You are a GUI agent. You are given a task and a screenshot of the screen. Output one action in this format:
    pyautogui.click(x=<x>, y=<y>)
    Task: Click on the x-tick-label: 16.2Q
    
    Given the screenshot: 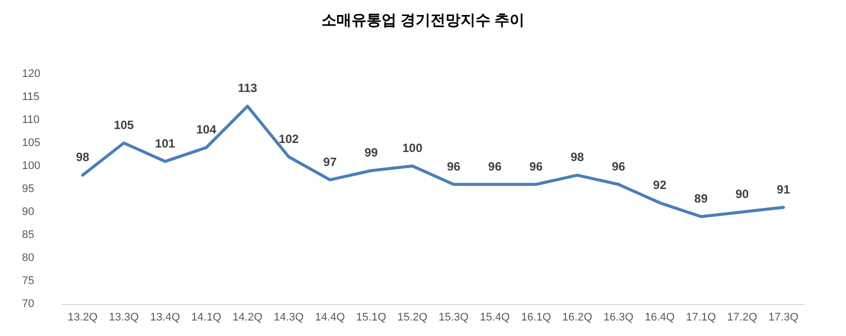 What is the action you would take?
    pyautogui.click(x=577, y=318)
    